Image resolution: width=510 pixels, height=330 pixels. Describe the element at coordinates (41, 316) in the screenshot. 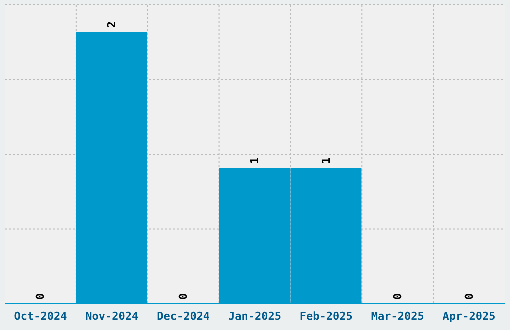

I see `x-tick-label: Oct-2024` at that location.